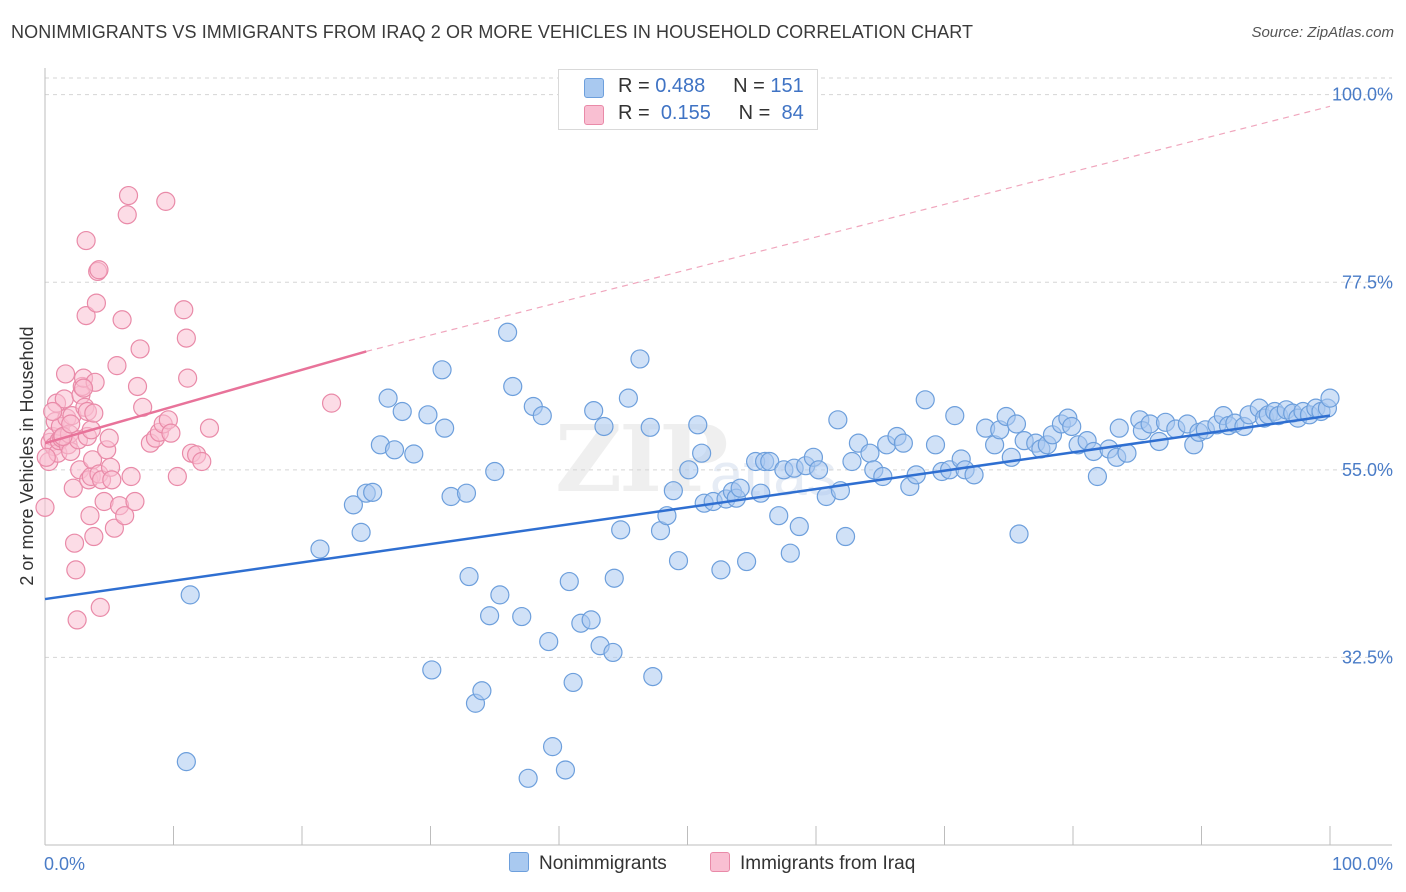  What do you see at coordinates (603, 863) in the screenshot?
I see `legend-label-nonimmigrants: Nonimmigrants` at bounding box center [603, 863].